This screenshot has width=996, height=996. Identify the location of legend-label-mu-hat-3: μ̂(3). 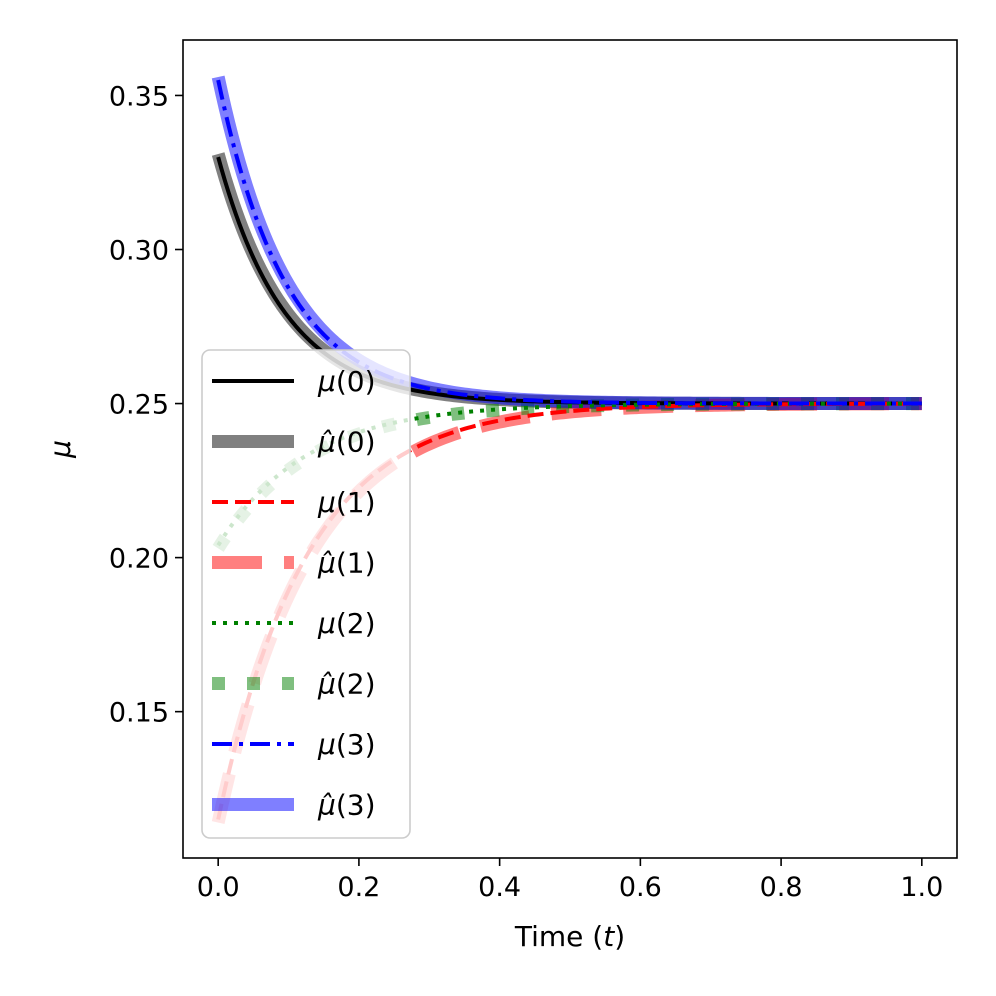
(346, 805).